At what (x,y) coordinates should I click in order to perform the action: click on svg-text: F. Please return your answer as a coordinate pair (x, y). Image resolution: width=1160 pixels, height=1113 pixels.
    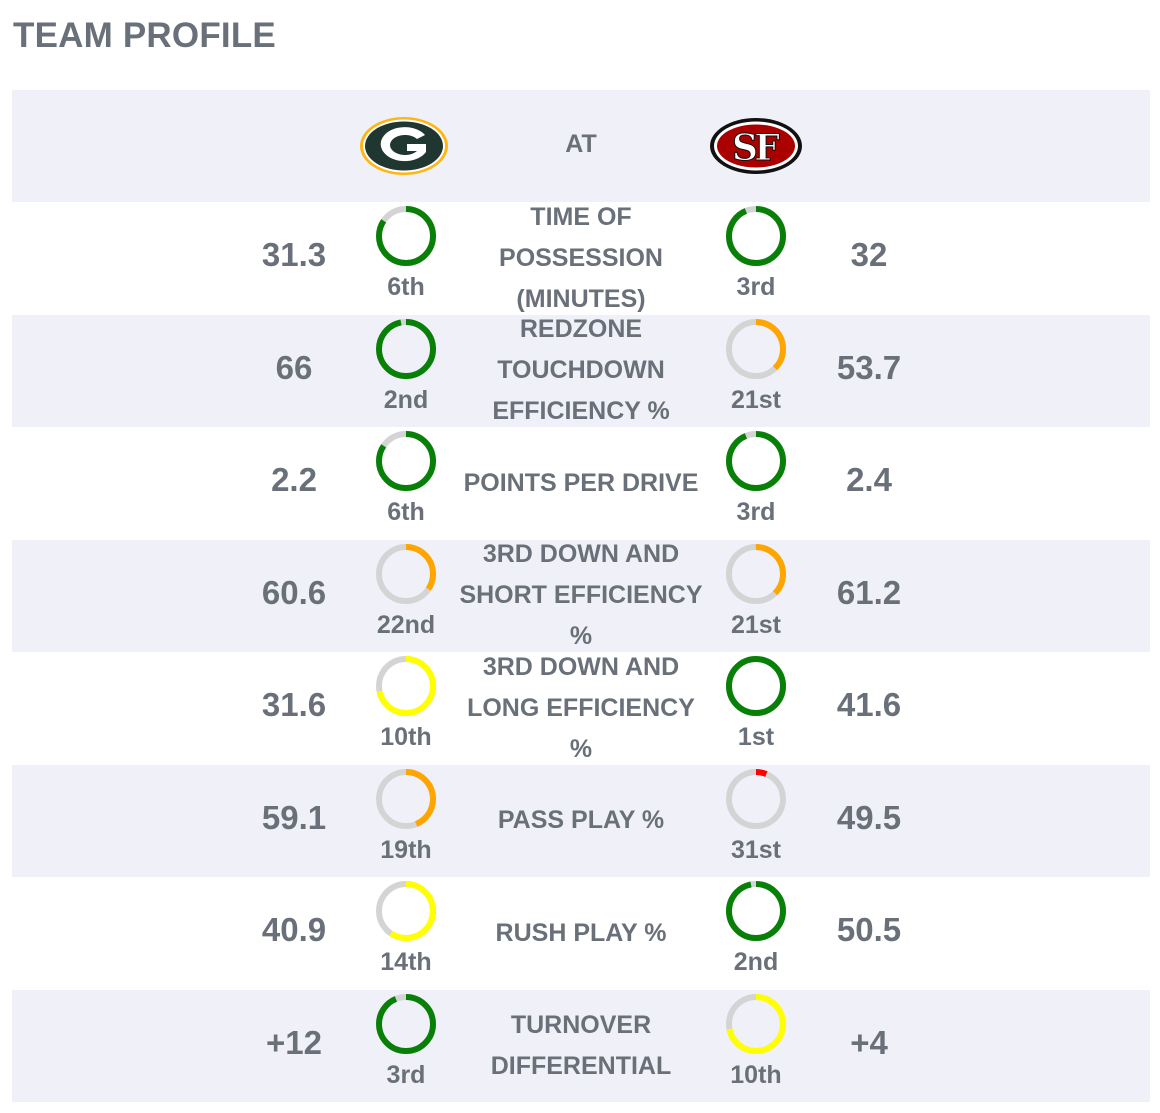
    Looking at the image, I should click on (767, 148).